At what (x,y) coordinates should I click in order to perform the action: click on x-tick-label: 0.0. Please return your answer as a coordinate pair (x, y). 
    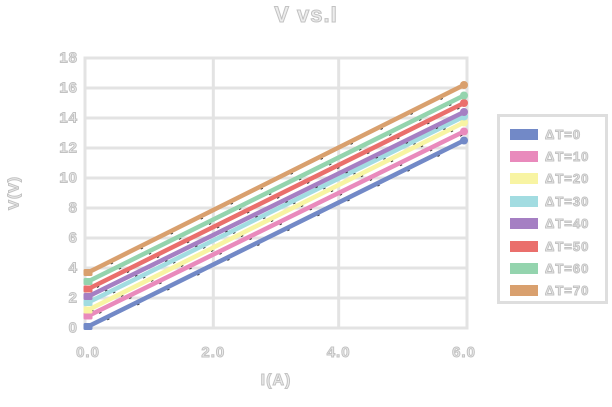
    Looking at the image, I should click on (88, 353).